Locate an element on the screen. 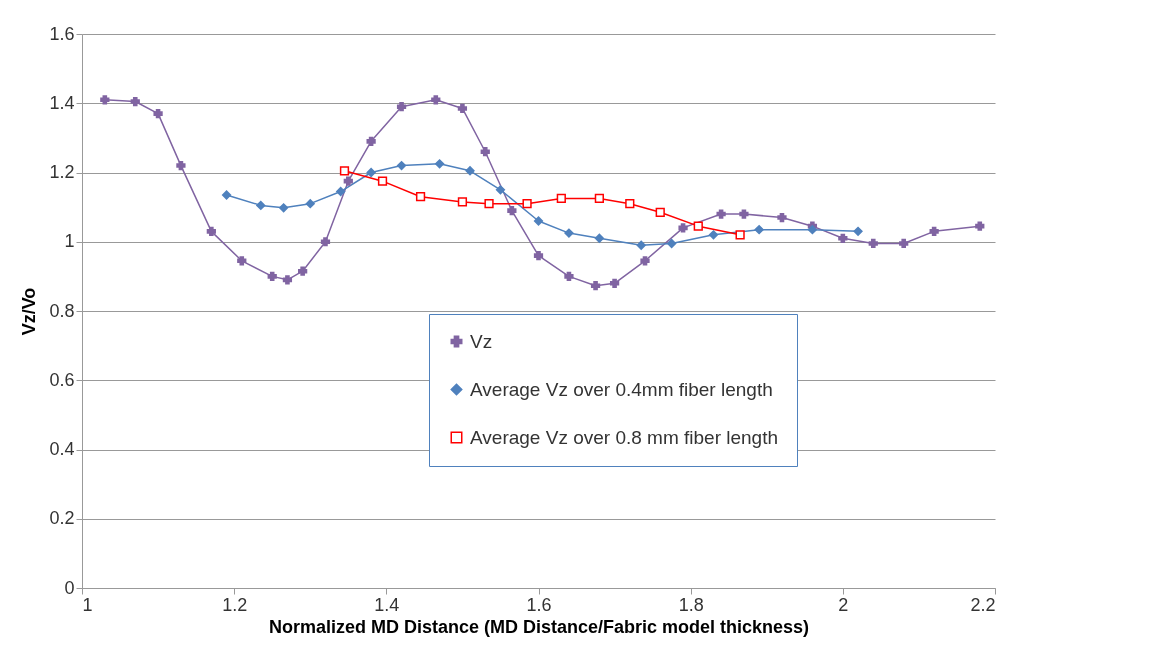 The height and width of the screenshot is (667, 1163). y-axis-title: Vz/Vo is located at coordinates (29, 311).